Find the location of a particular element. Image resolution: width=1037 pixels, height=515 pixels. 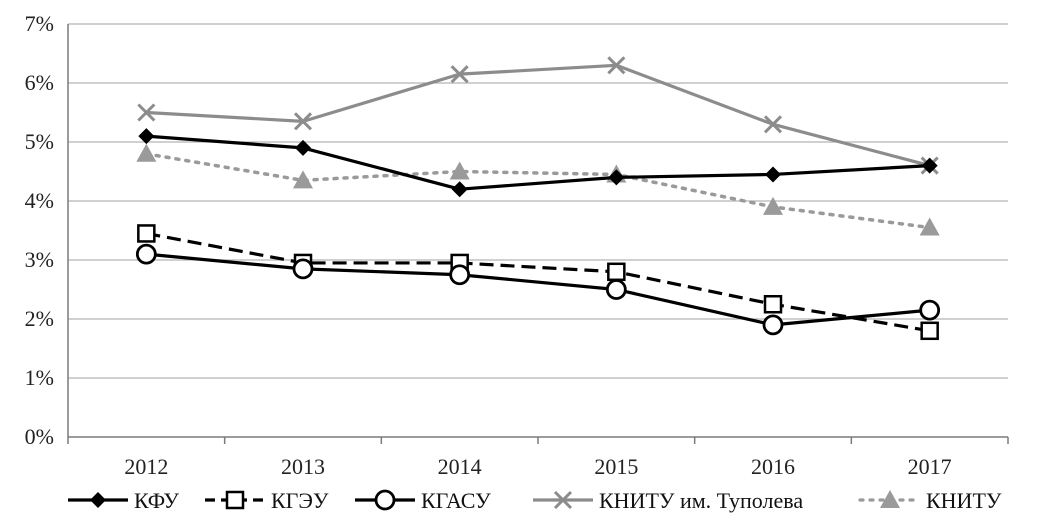

y-tick-label: 7% is located at coordinates (39, 23).